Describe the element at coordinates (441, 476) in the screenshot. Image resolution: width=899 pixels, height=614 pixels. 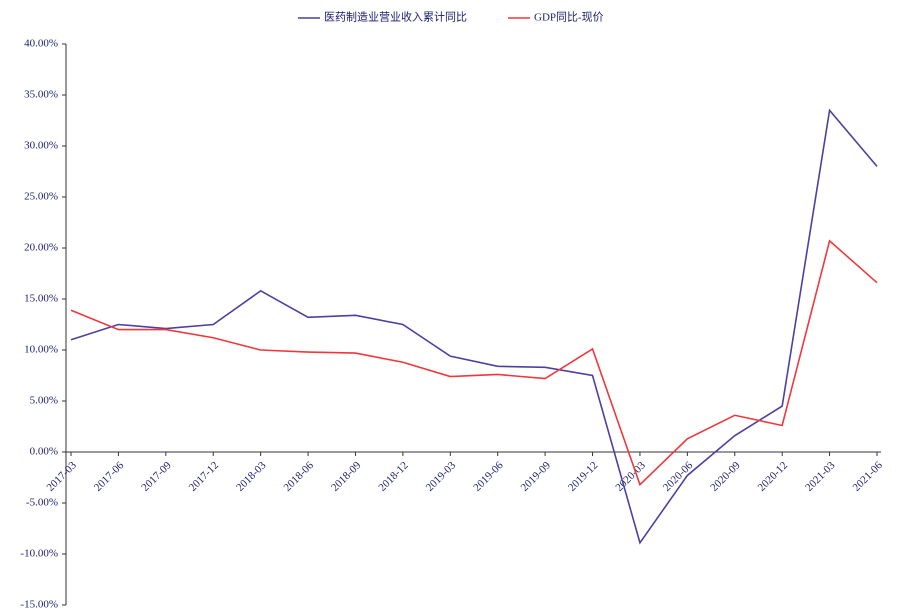
I see `x-tick-label: 2019-03` at that location.